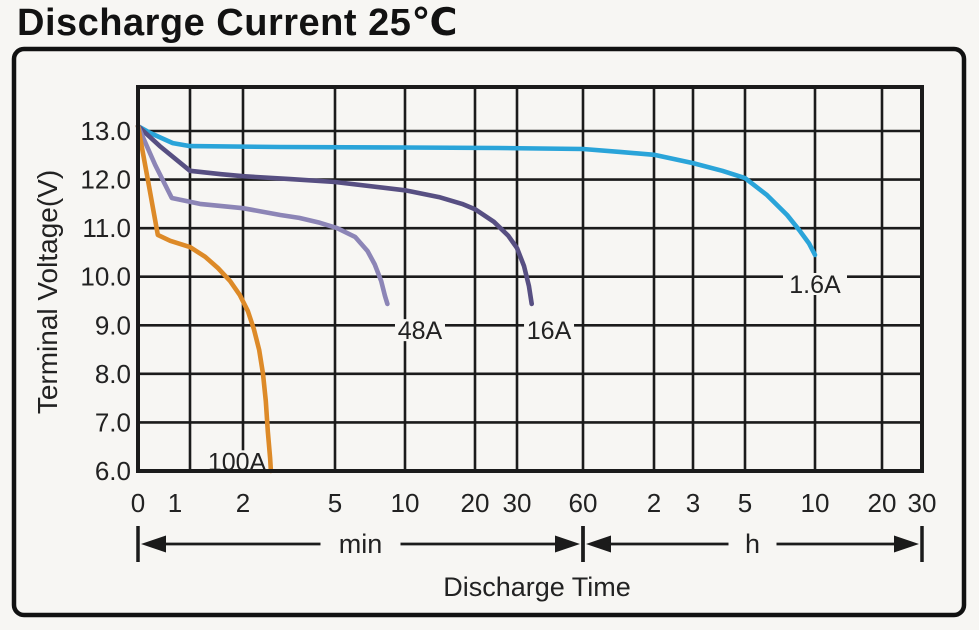 The height and width of the screenshot is (630, 979). What do you see at coordinates (105, 131) in the screenshot?
I see `svg-text: 13.0` at bounding box center [105, 131].